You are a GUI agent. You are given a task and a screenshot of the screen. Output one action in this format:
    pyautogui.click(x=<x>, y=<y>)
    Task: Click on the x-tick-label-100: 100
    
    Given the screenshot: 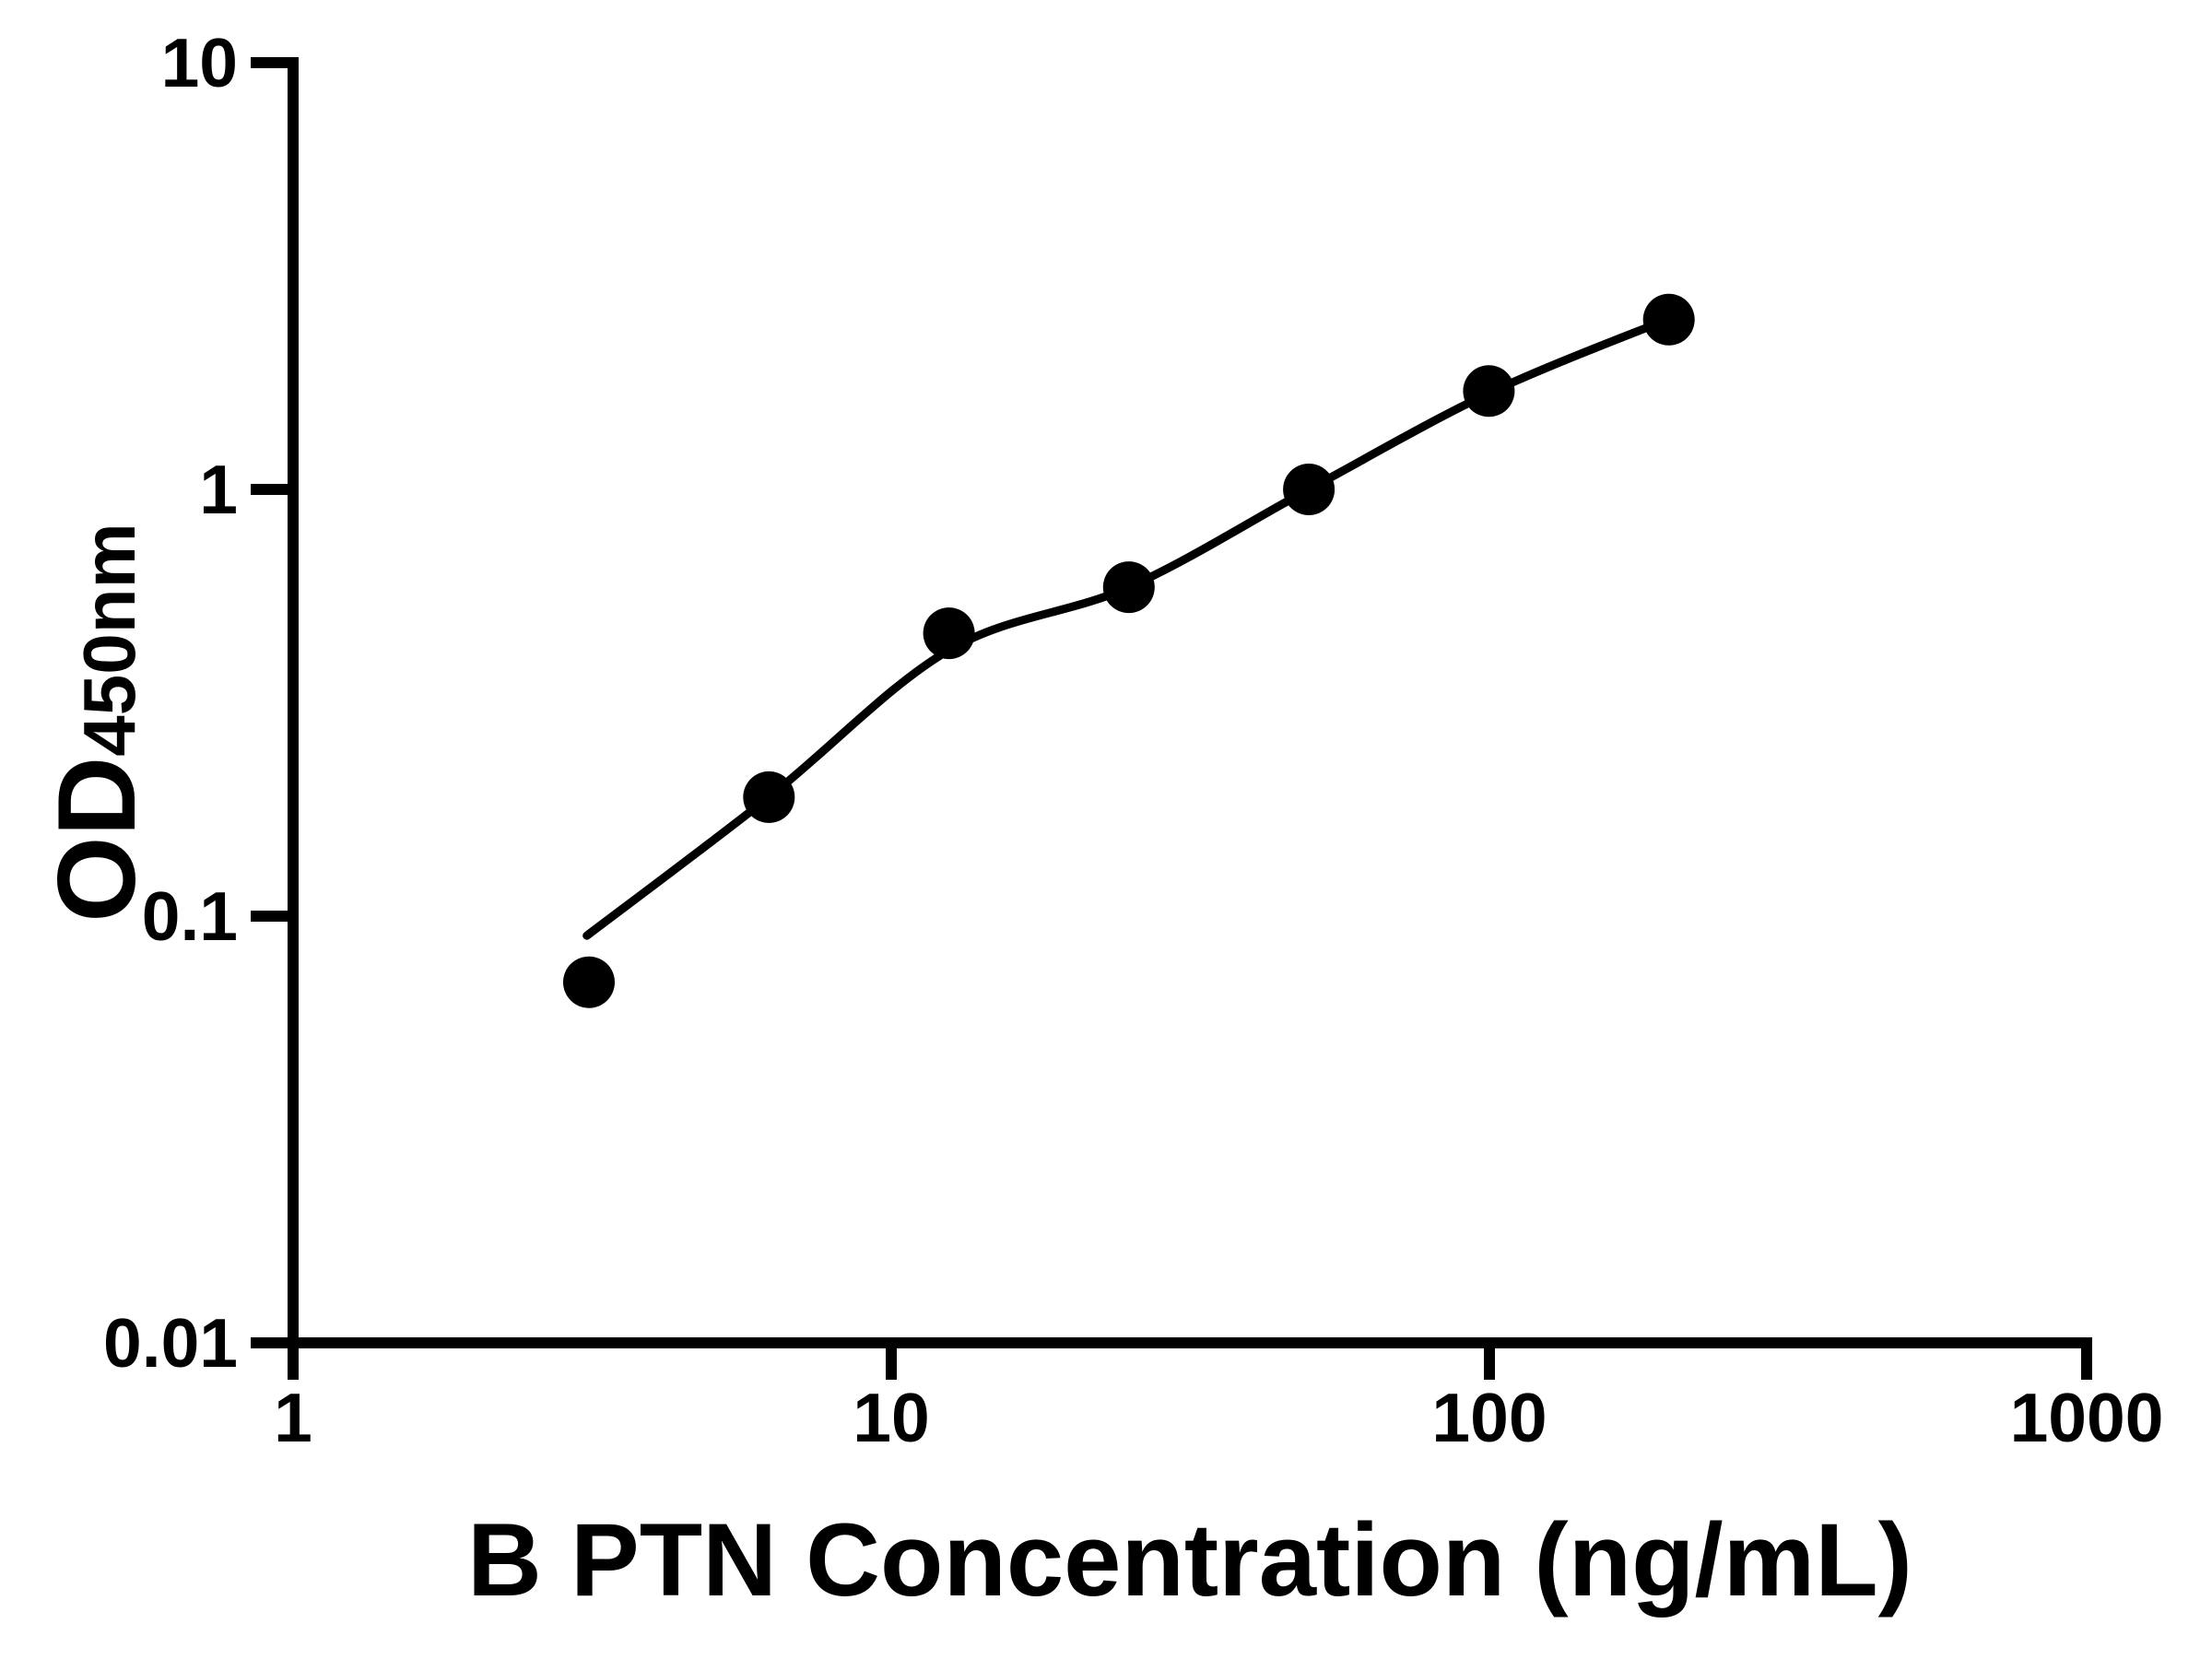 What is the action you would take?
    pyautogui.click(x=1489, y=1417)
    